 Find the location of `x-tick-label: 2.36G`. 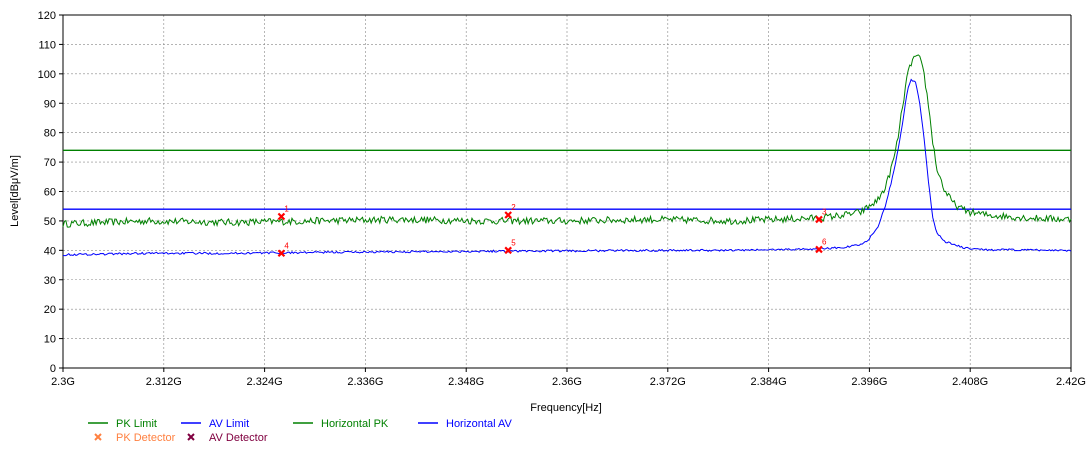

x-tick-label: 2.36G is located at coordinates (567, 382).